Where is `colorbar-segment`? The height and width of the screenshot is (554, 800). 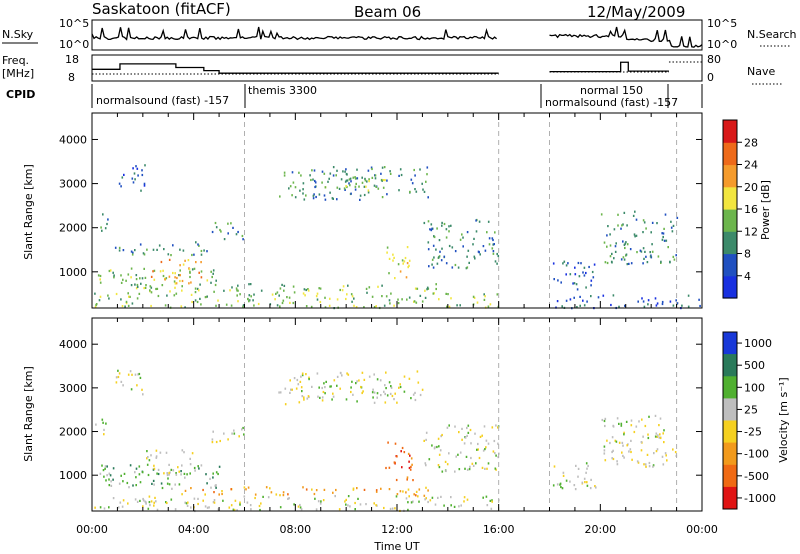 colorbar-segment is located at coordinates (730, 365).